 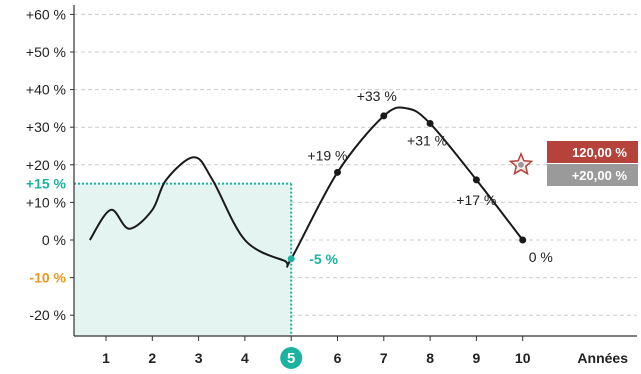 What do you see at coordinates (54, 240) in the screenshot?
I see `y-tick-label: 0 %` at bounding box center [54, 240].